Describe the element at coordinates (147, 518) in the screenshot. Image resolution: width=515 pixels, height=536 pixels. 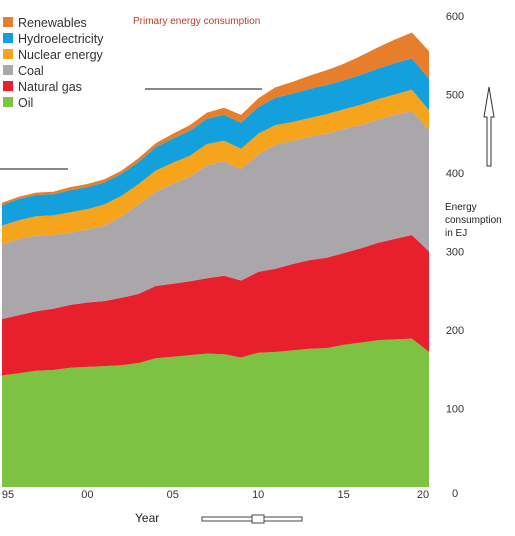
I see `x-axis-label: Year` at that location.